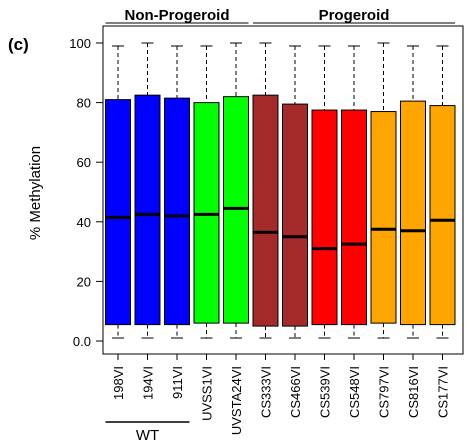 The width and height of the screenshot is (475, 446). I want to click on box-CS177VI, so click(442, 192).